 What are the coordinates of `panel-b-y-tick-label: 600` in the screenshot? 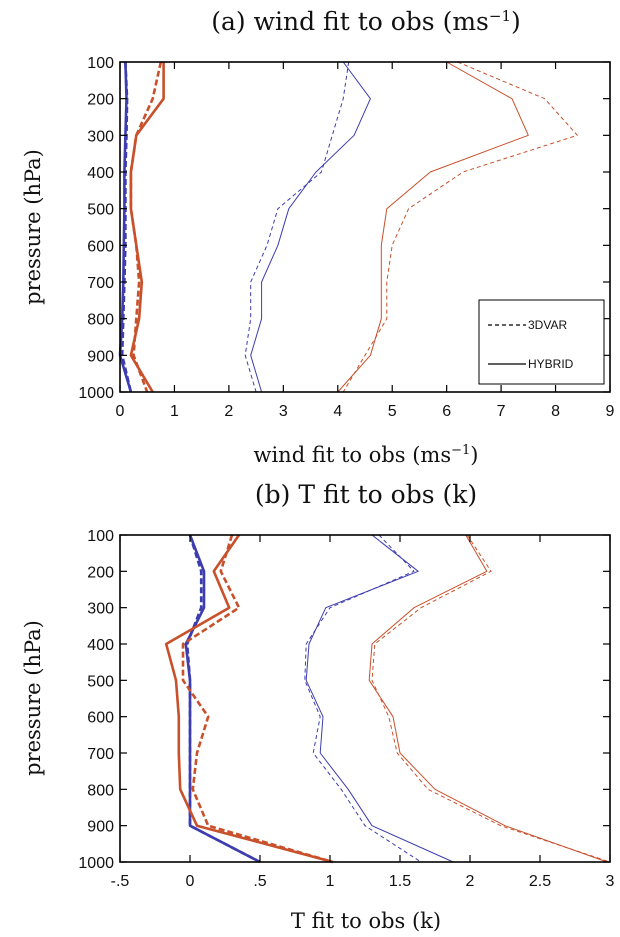 It's located at (100, 718).